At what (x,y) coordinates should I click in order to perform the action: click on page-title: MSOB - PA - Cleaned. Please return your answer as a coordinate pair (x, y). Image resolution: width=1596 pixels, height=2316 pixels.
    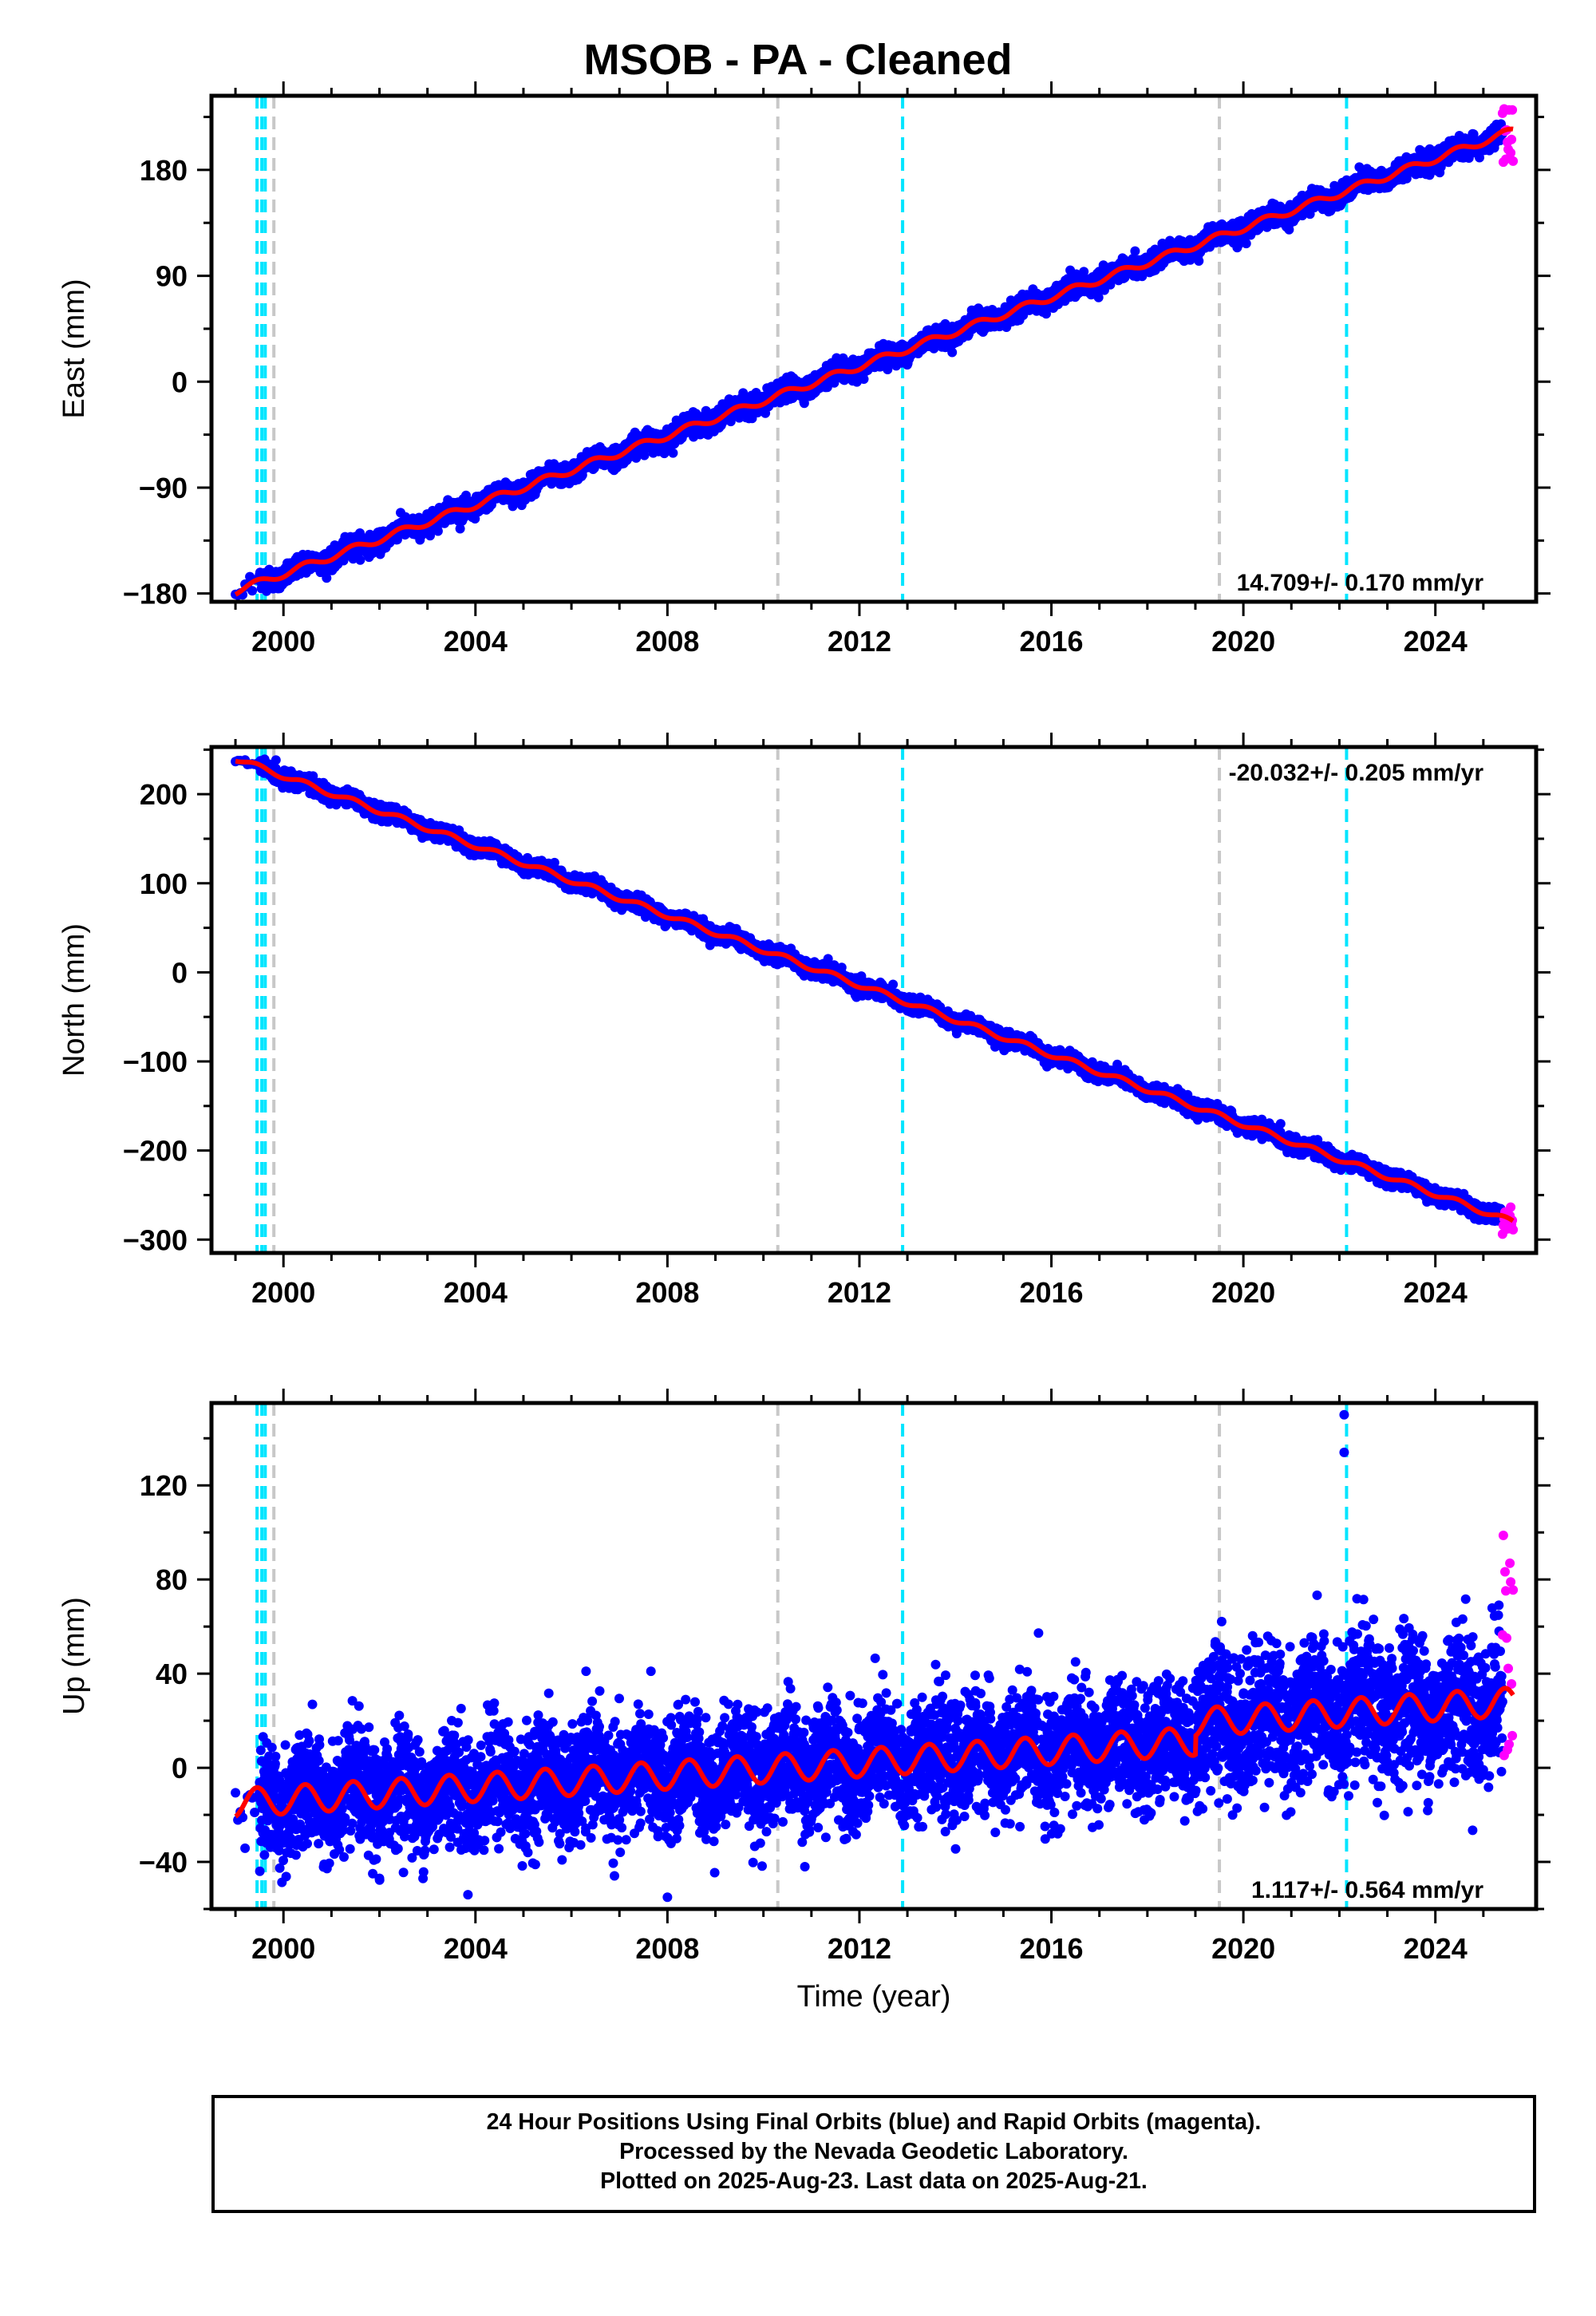
    Looking at the image, I should click on (798, 60).